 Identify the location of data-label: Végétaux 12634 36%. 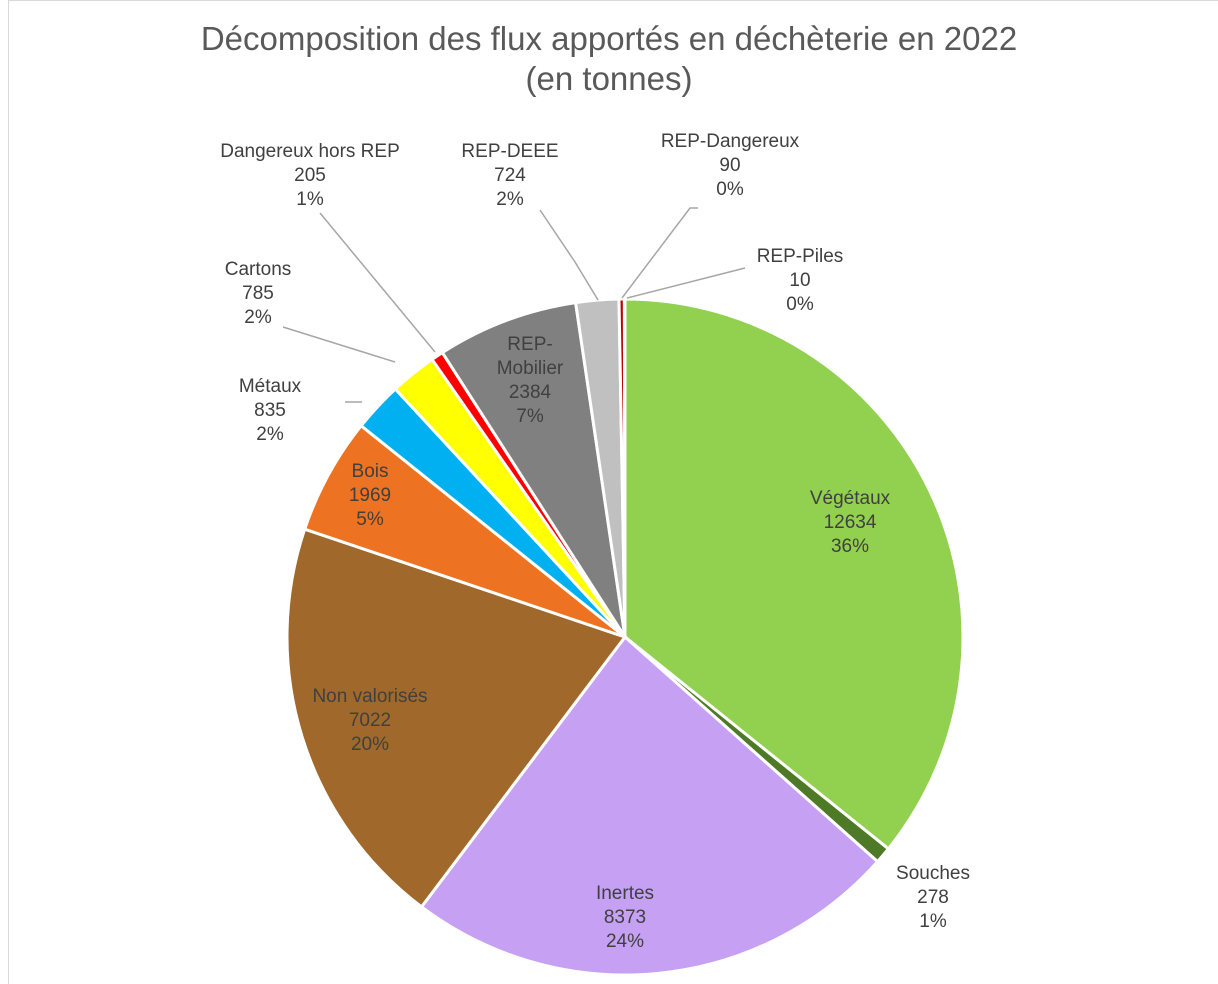
(850, 523).